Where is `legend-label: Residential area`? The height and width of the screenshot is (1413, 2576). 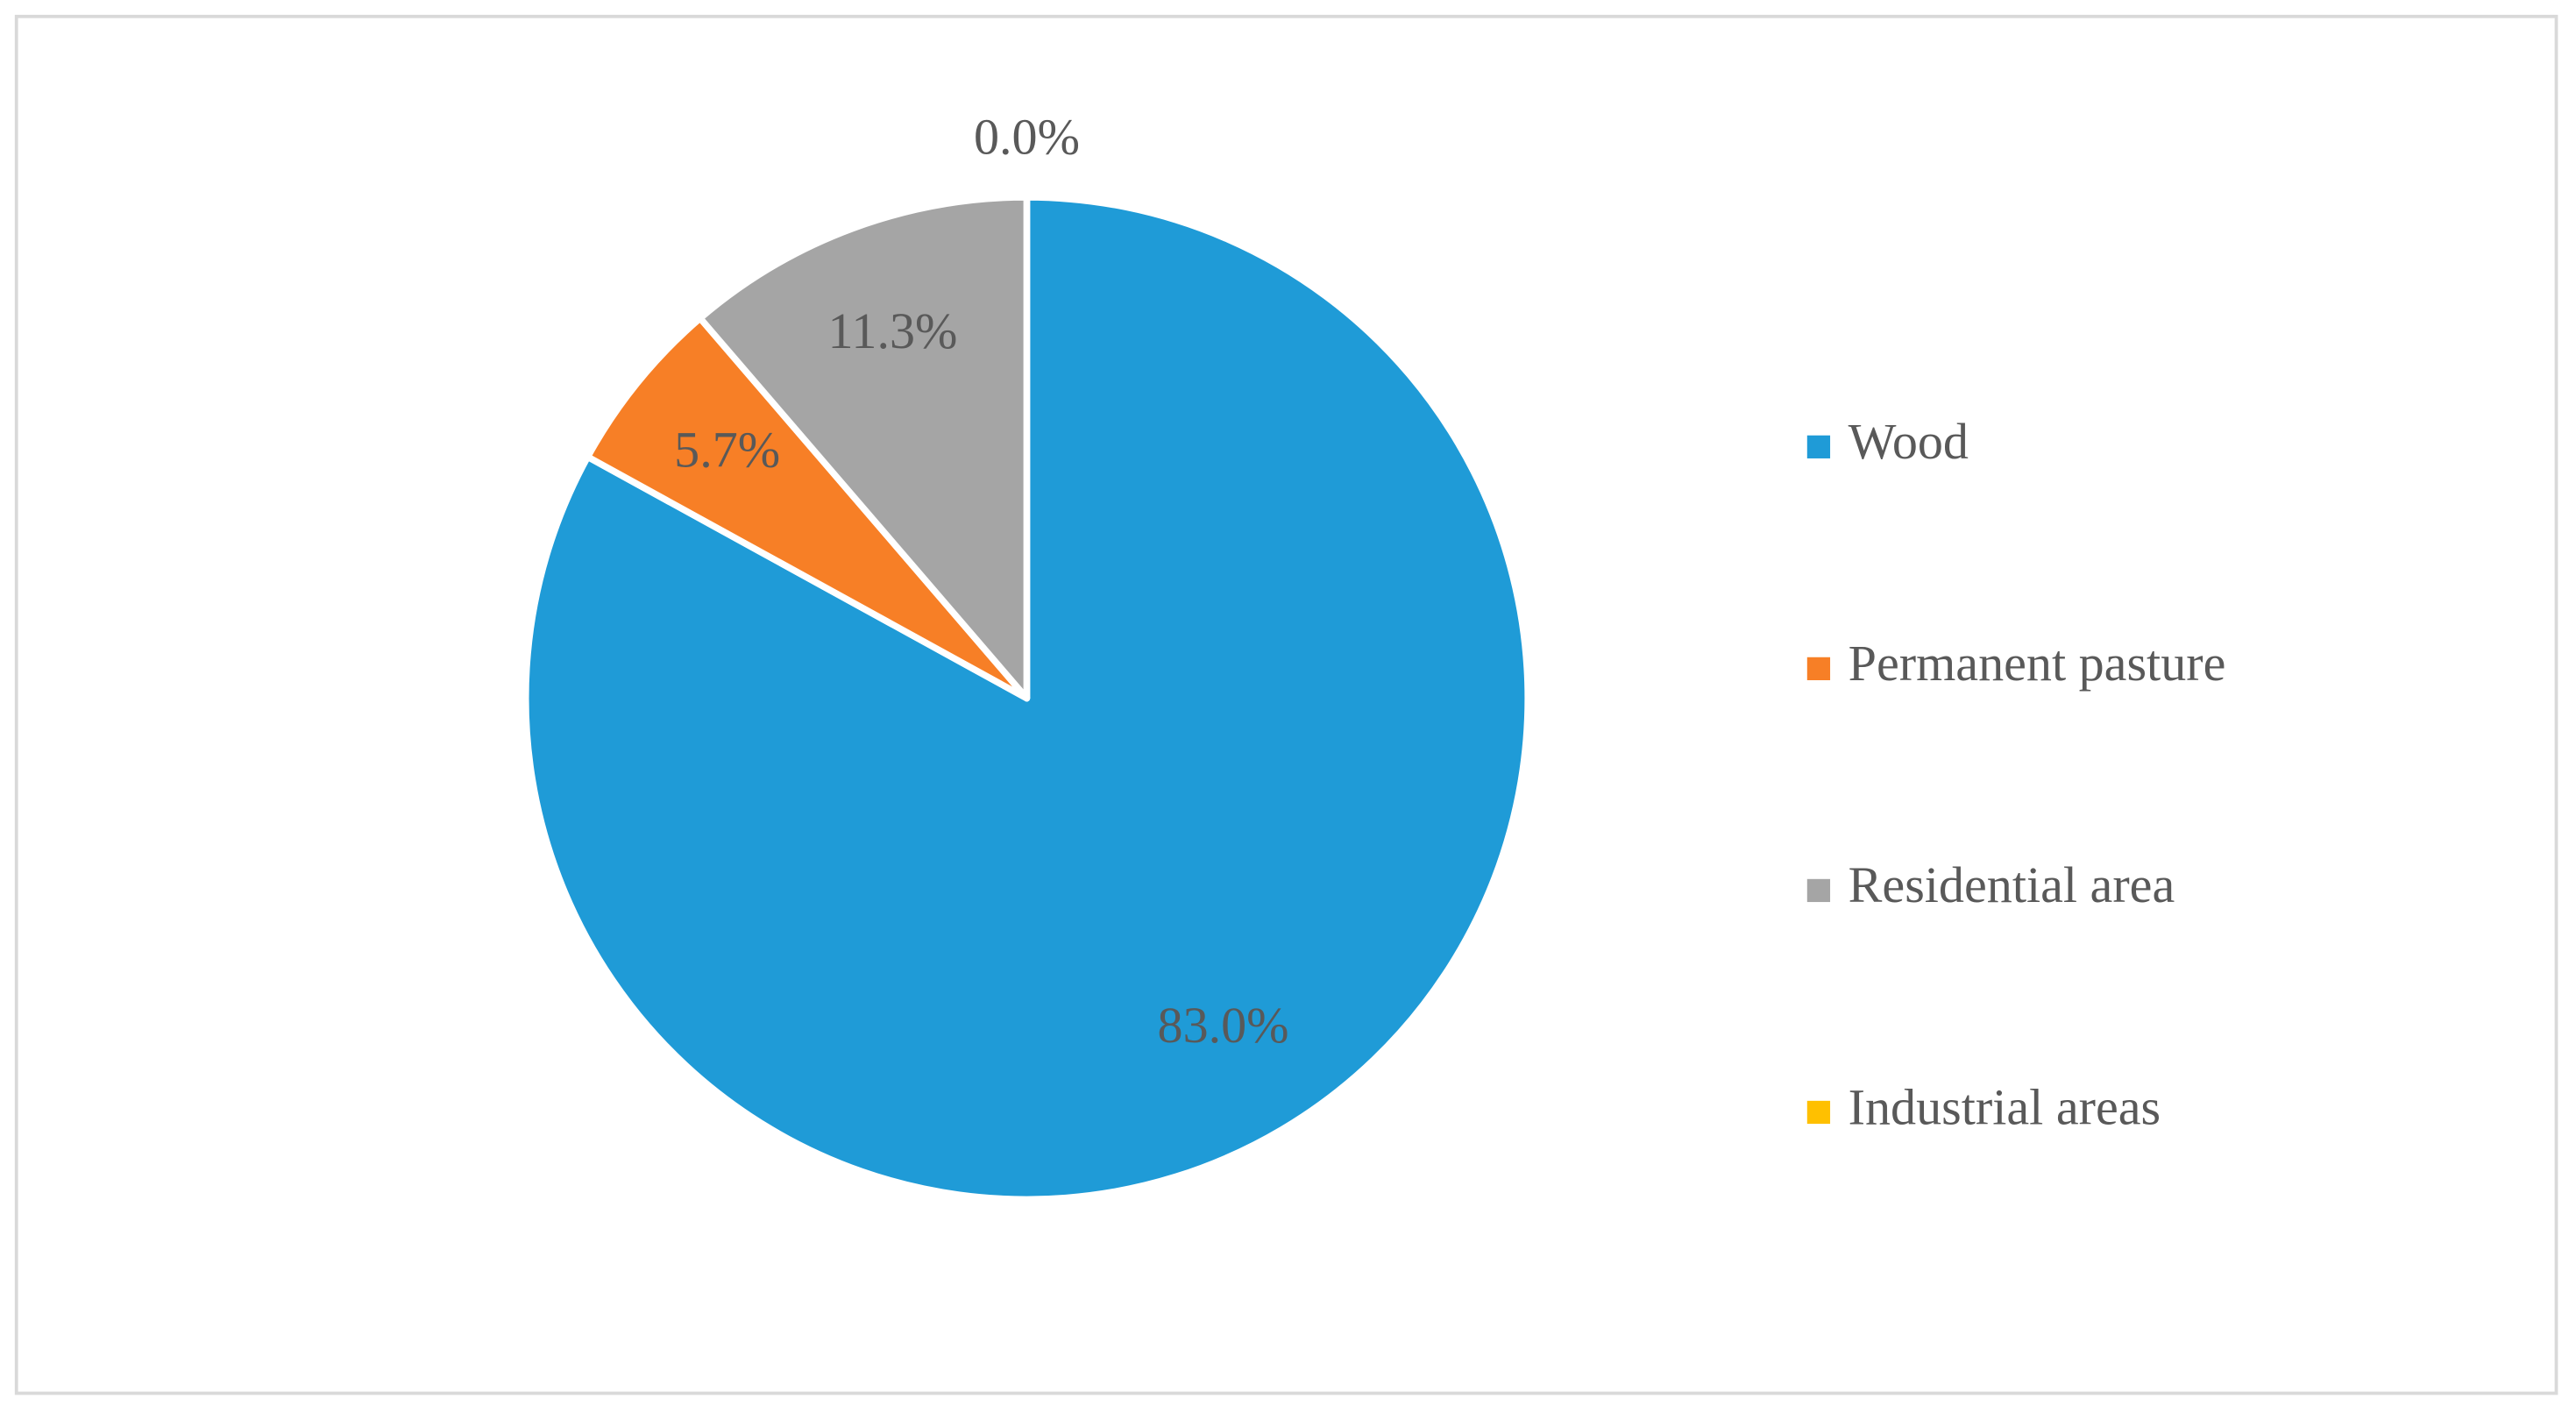 legend-label: Residential area is located at coordinates (2012, 884).